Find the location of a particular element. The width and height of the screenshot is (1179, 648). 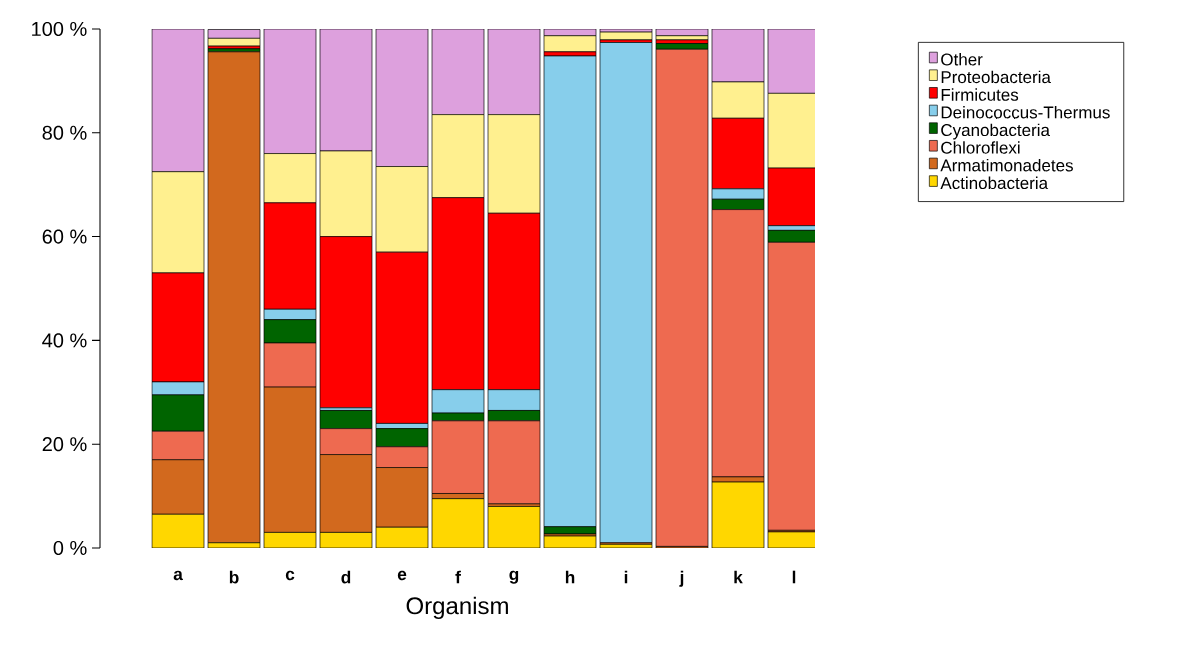

legend-label: Armatimonadetes is located at coordinates (1006, 165).